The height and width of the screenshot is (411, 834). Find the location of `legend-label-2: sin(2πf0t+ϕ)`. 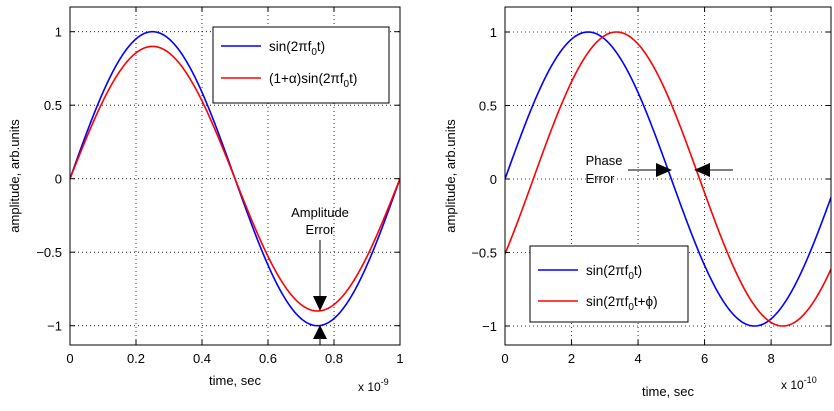

legend-label-2: sin(2πf0t+ϕ) is located at coordinates (622, 303).